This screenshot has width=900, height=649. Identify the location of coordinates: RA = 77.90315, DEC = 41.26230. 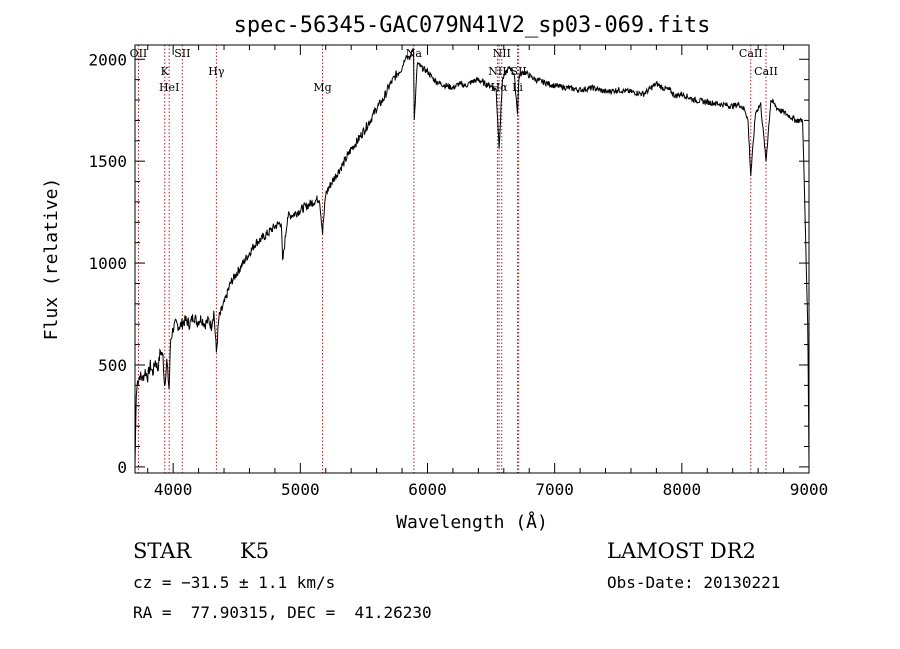
(282, 612).